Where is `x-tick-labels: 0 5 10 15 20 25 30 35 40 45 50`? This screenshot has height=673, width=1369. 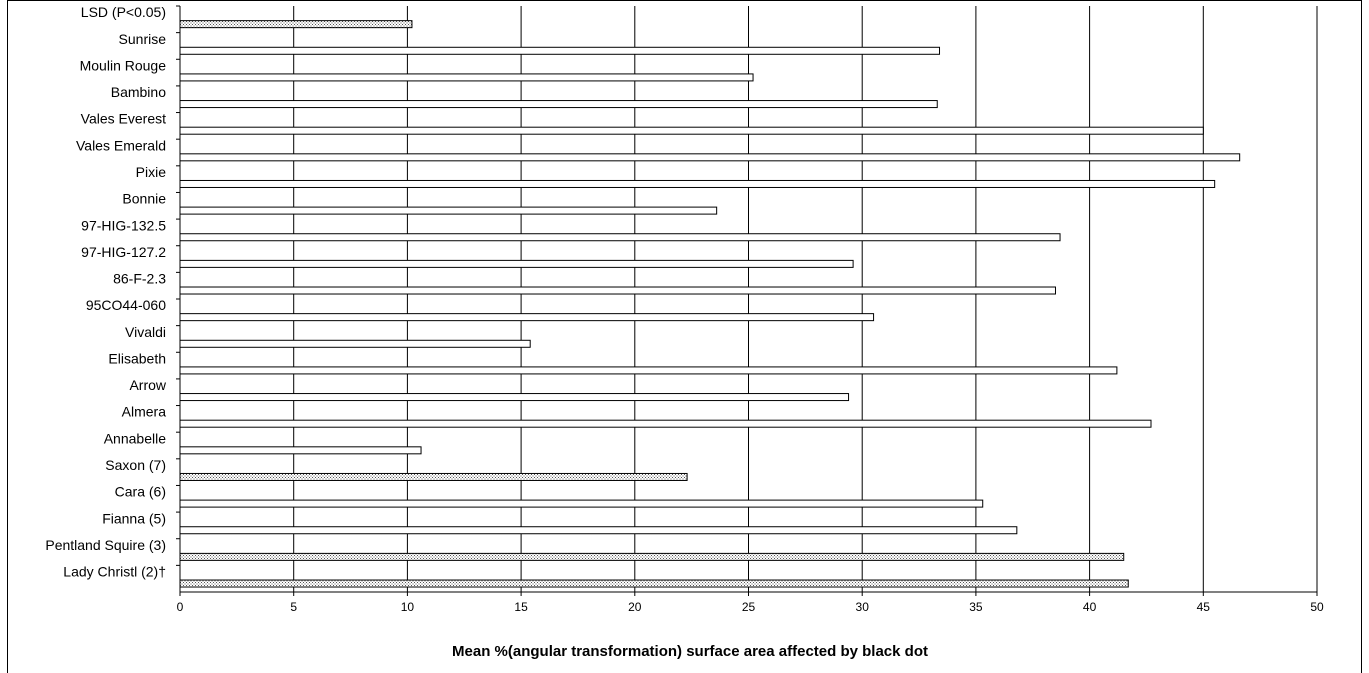 x-tick-labels: 0 5 10 15 20 25 30 35 40 45 50 is located at coordinates (750, 607).